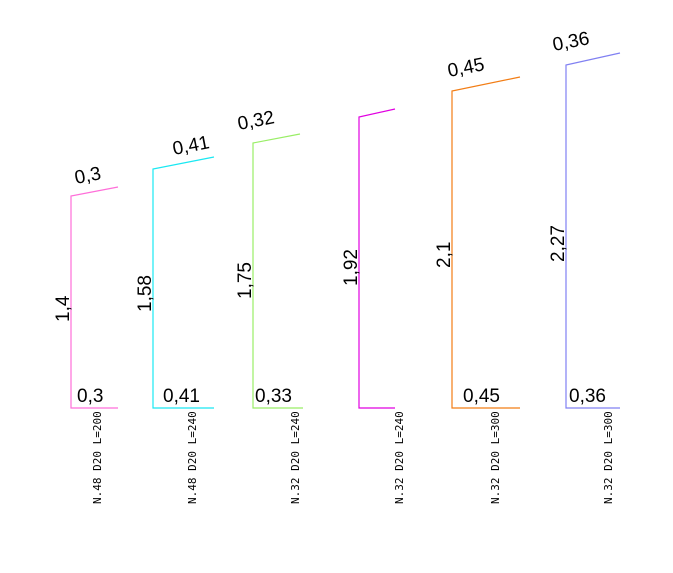 The width and height of the screenshot is (673, 573). Describe the element at coordinates (256, 121) in the screenshot. I see `rebar-3-top-leg-label: 0,32` at that location.